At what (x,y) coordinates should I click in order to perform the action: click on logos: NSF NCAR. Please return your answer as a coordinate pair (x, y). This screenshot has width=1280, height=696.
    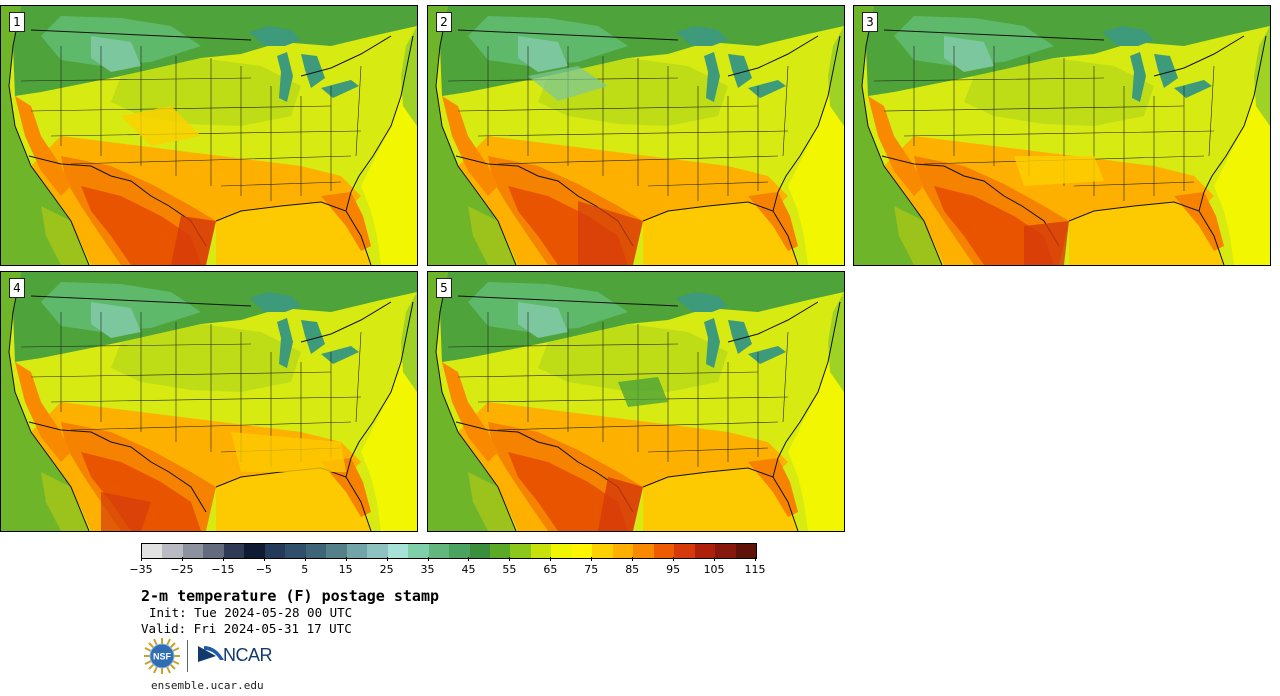
    Looking at the image, I should click on (209, 656).